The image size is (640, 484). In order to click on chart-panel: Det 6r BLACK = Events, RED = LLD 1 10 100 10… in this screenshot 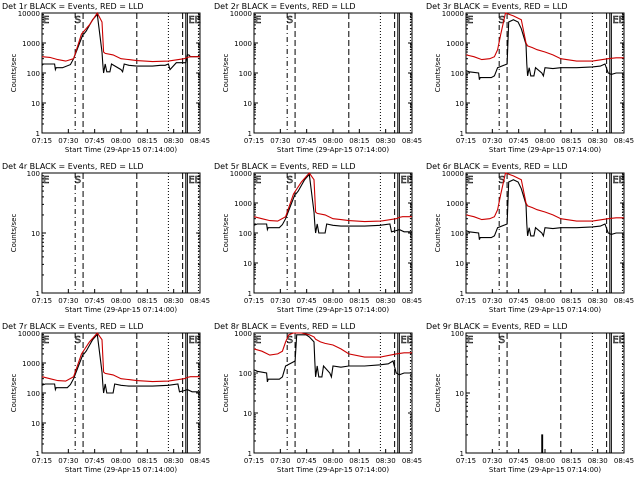, I will do `click(530, 238)`.